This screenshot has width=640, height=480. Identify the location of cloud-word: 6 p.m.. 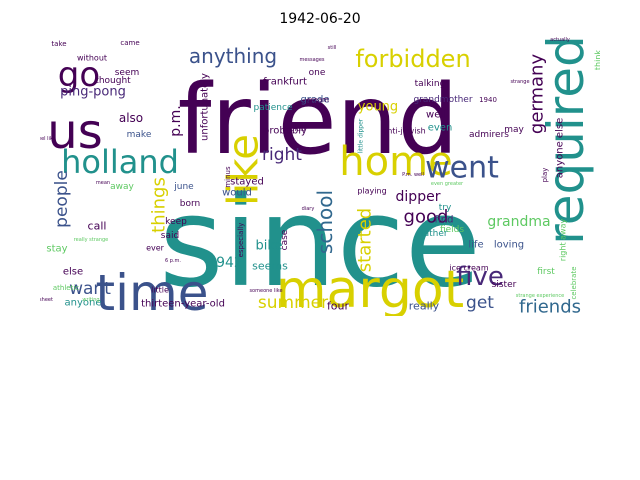
(173, 261).